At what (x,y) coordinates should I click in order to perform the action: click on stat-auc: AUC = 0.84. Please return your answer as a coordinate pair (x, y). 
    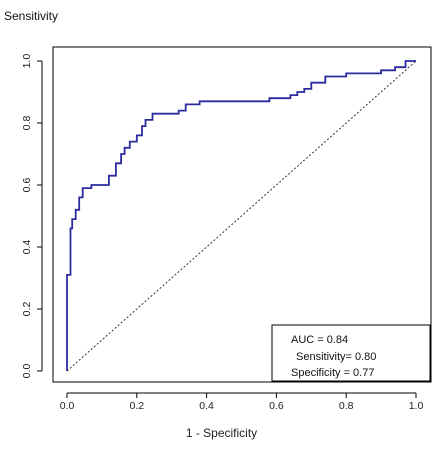
    Looking at the image, I should click on (319, 340).